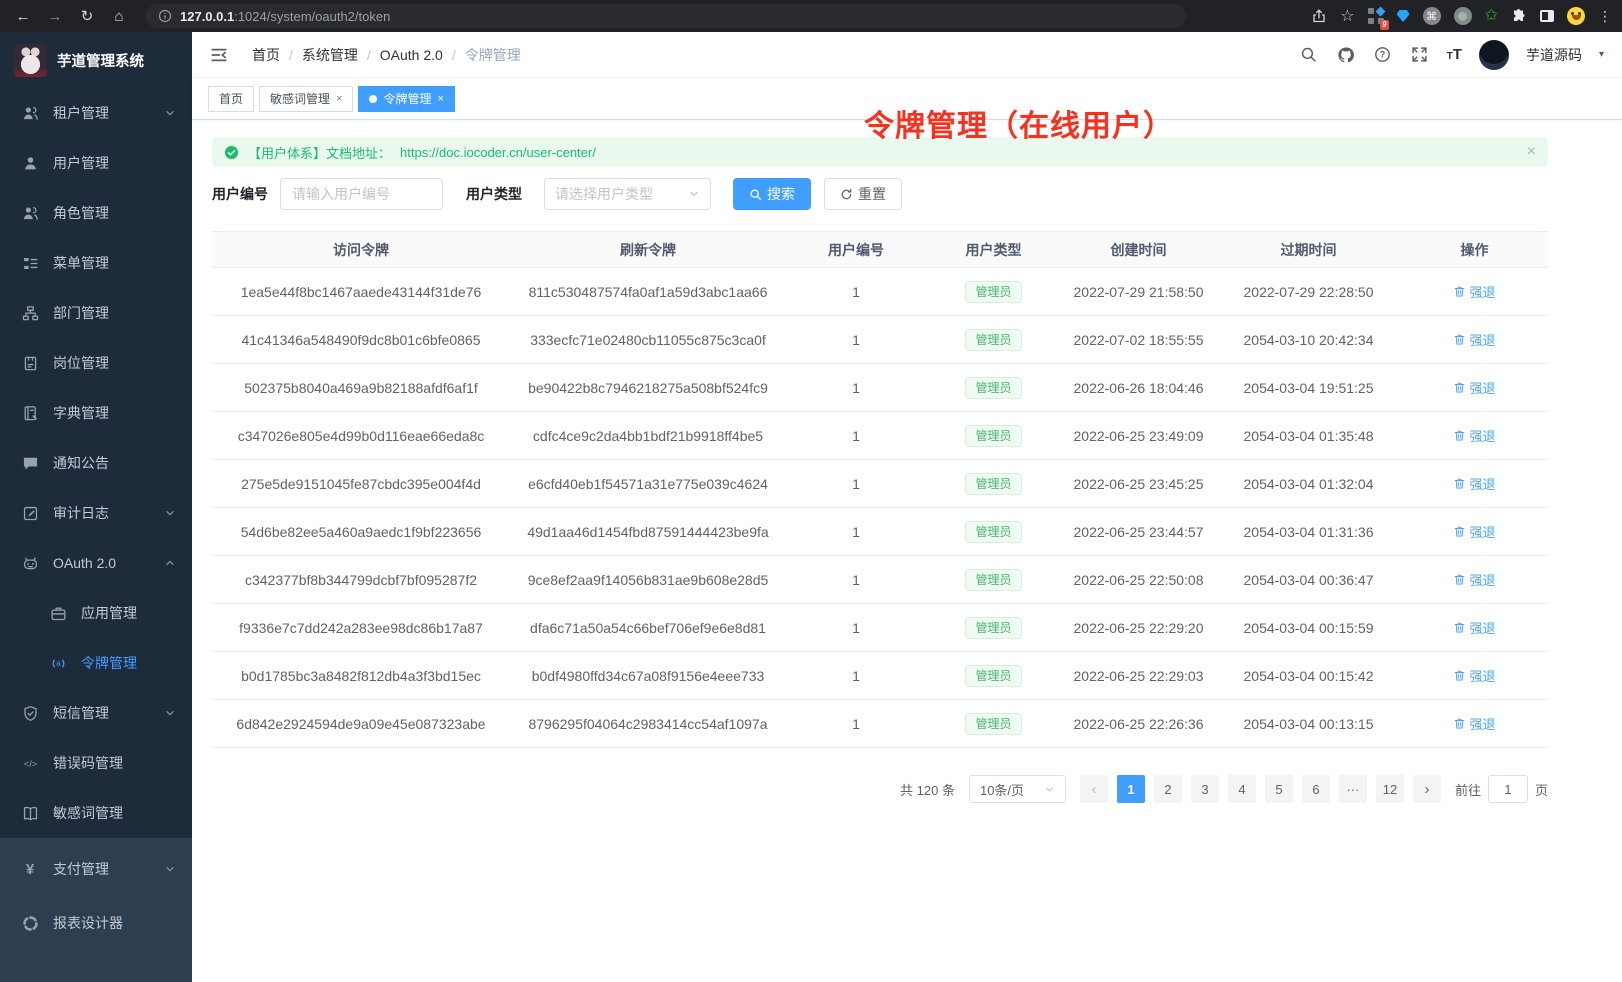 The image size is (1622, 982). I want to click on bookmark-star-icon: ☆, so click(1347, 16).